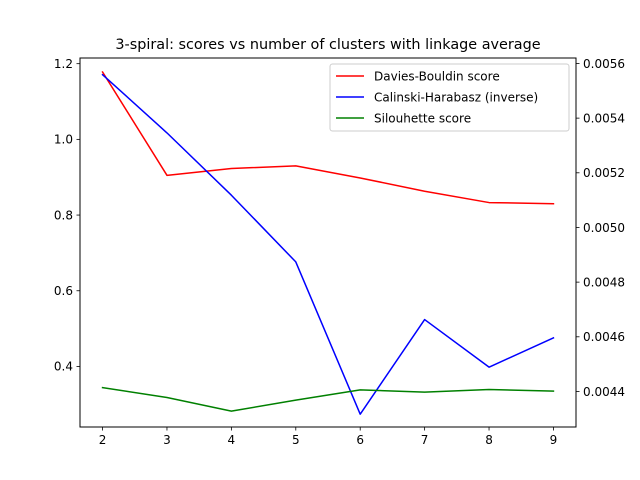 This screenshot has width=640, height=480. What do you see at coordinates (604, 228) in the screenshot?
I see `y-right-tick-label: 0.0050` at bounding box center [604, 228].